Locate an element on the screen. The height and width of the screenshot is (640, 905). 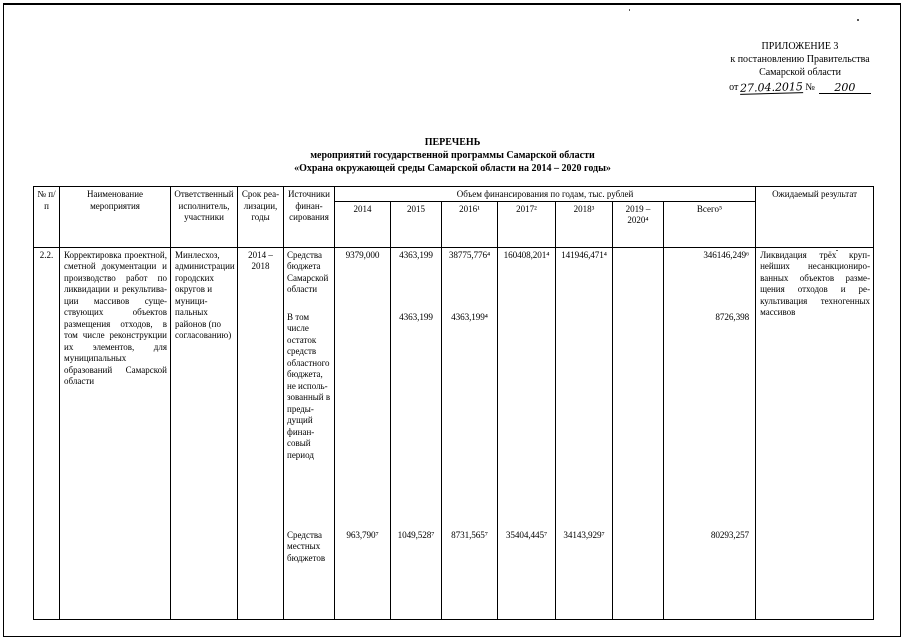
appendix-line1: ПРИЛОЖЕНИЕ 3 is located at coordinates (800, 46).